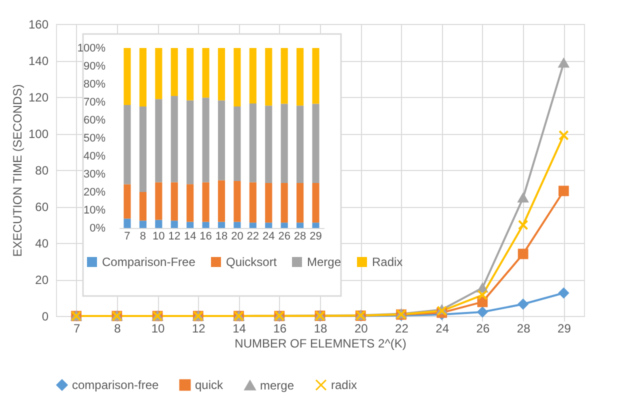 This screenshot has width=642, height=406. Describe the element at coordinates (42, 207) in the screenshot. I see `y-tick-label: 60` at that location.